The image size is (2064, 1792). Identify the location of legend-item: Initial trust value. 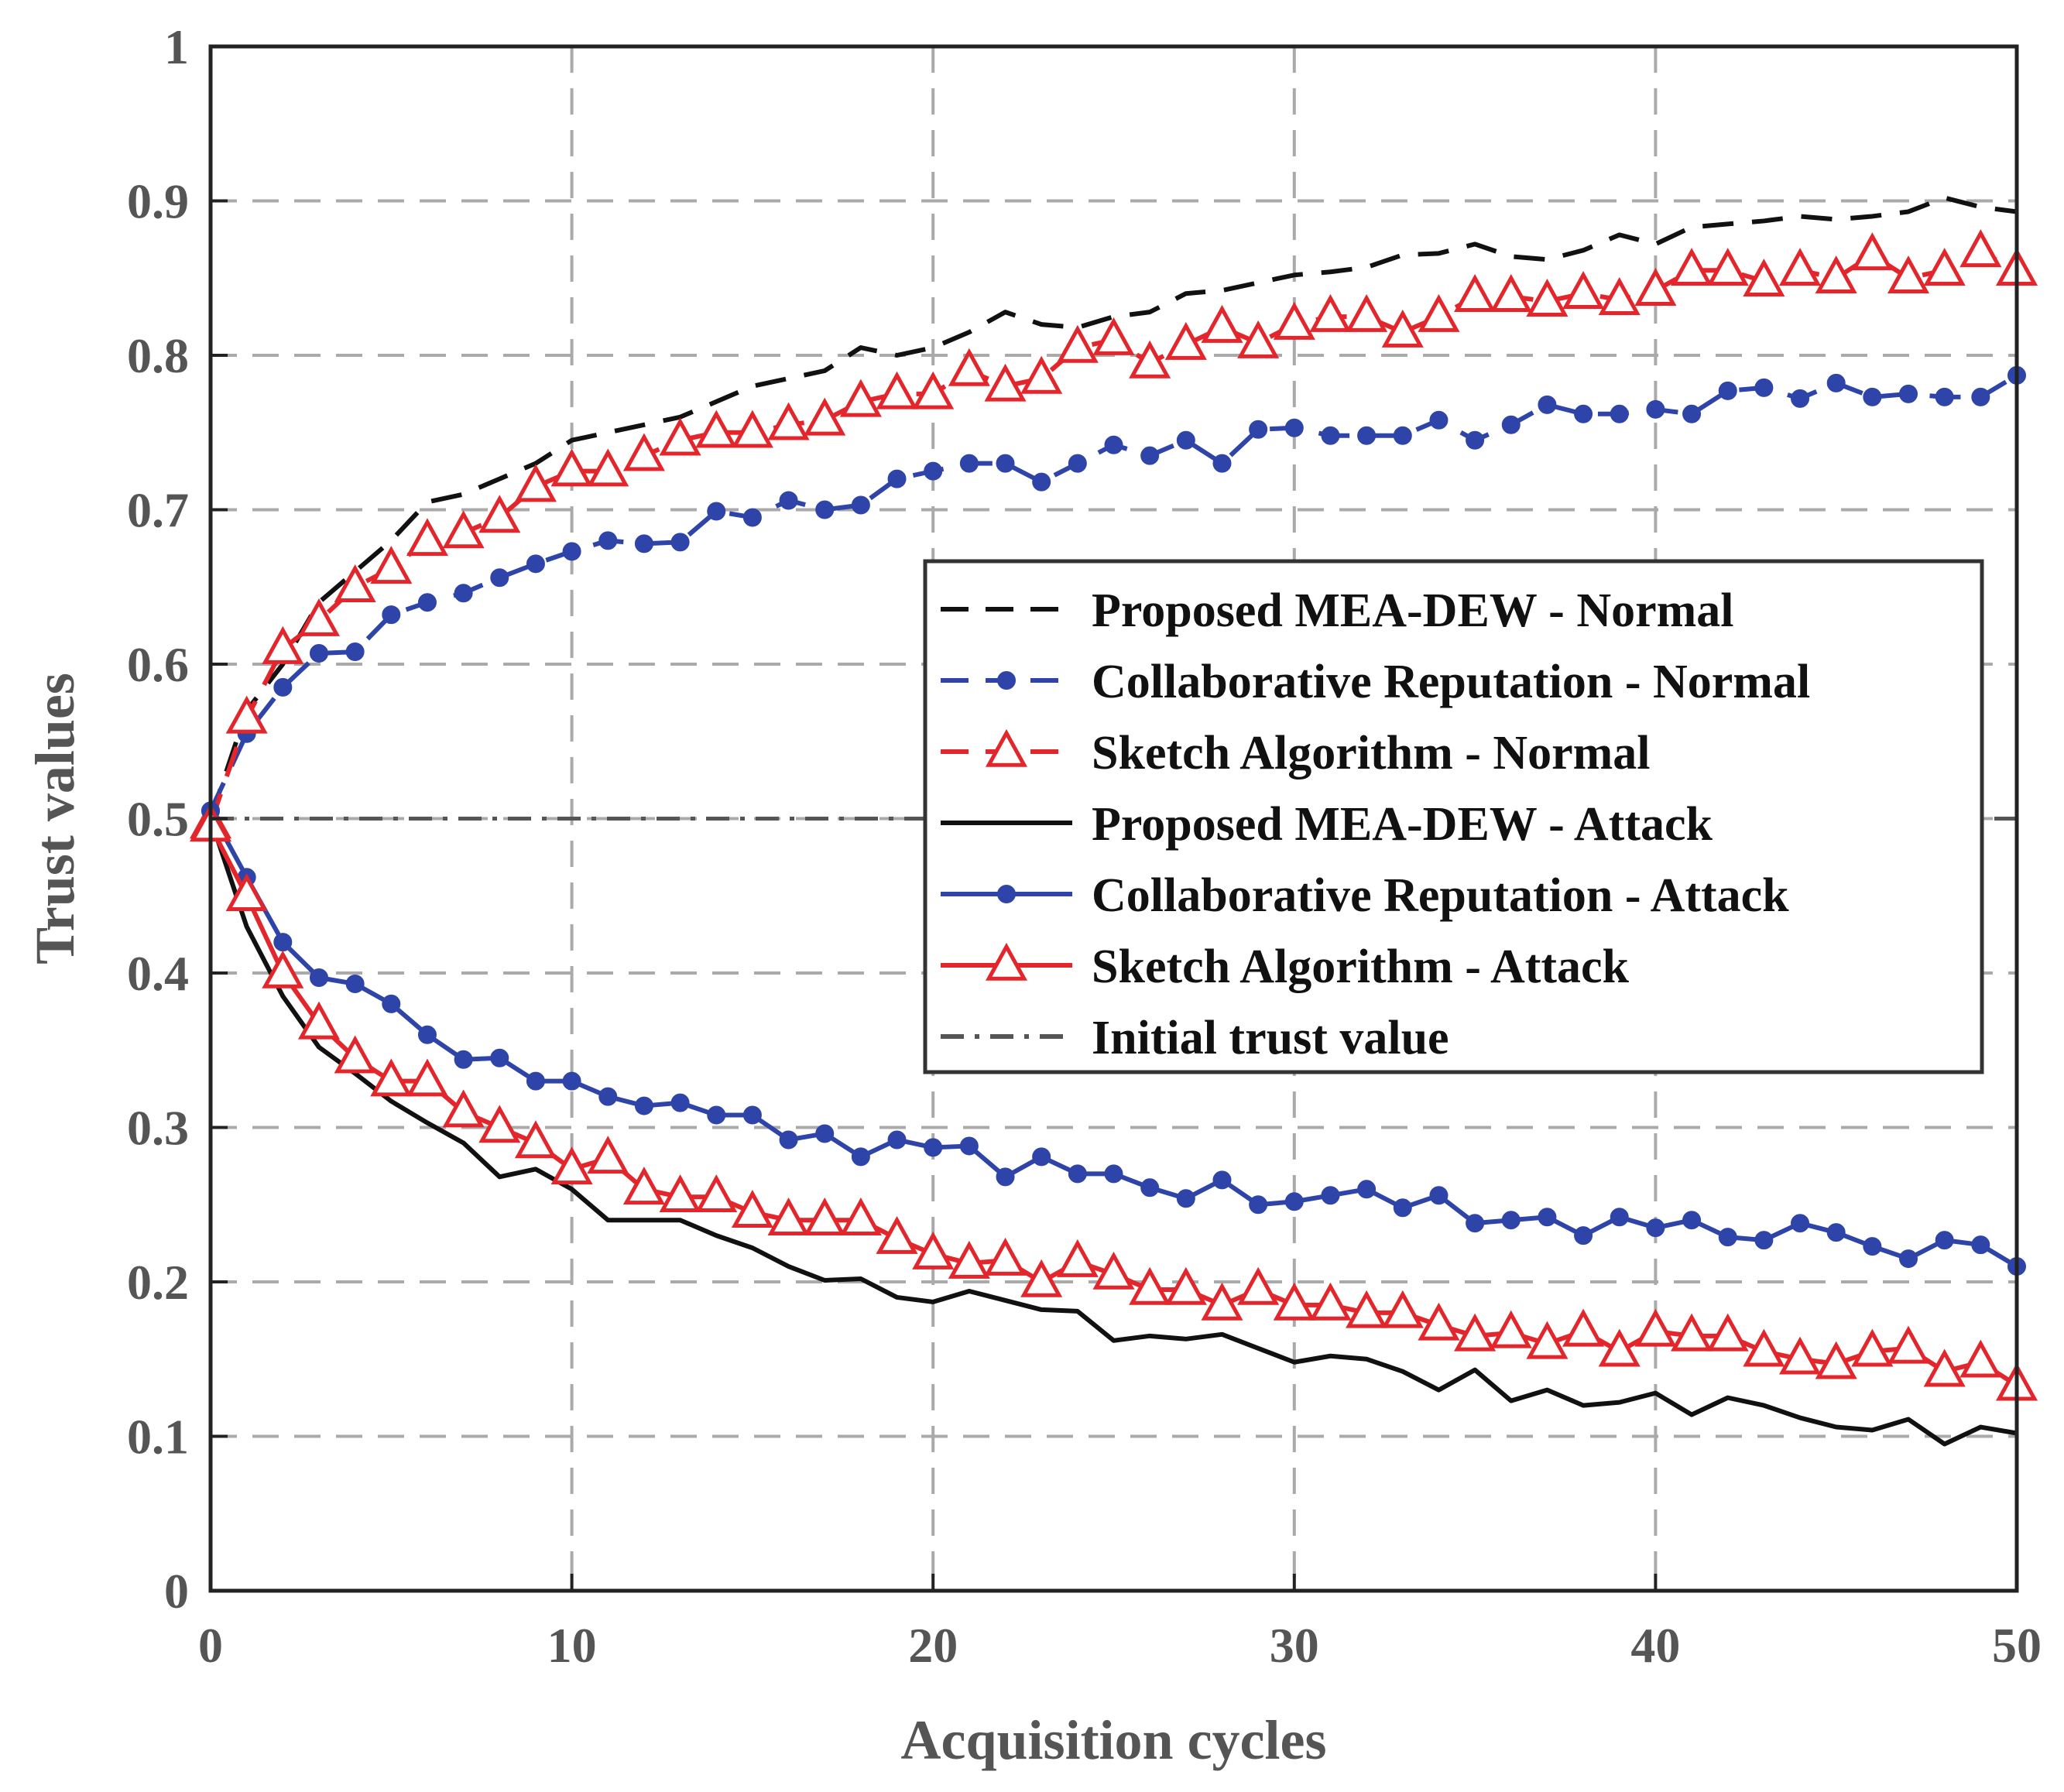
(1195, 1038).